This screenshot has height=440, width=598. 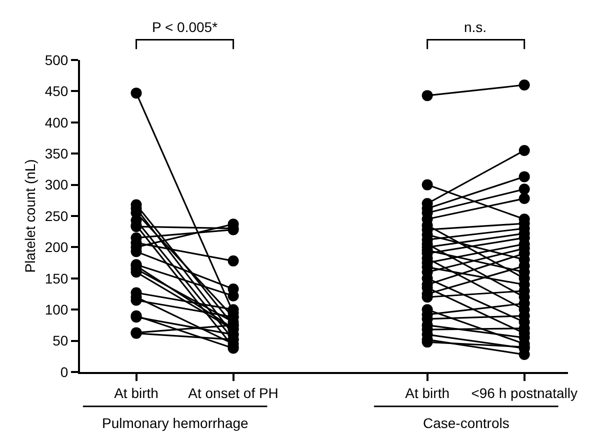 What do you see at coordinates (56, 122) in the screenshot?
I see `y-tick-label: 400` at bounding box center [56, 122].